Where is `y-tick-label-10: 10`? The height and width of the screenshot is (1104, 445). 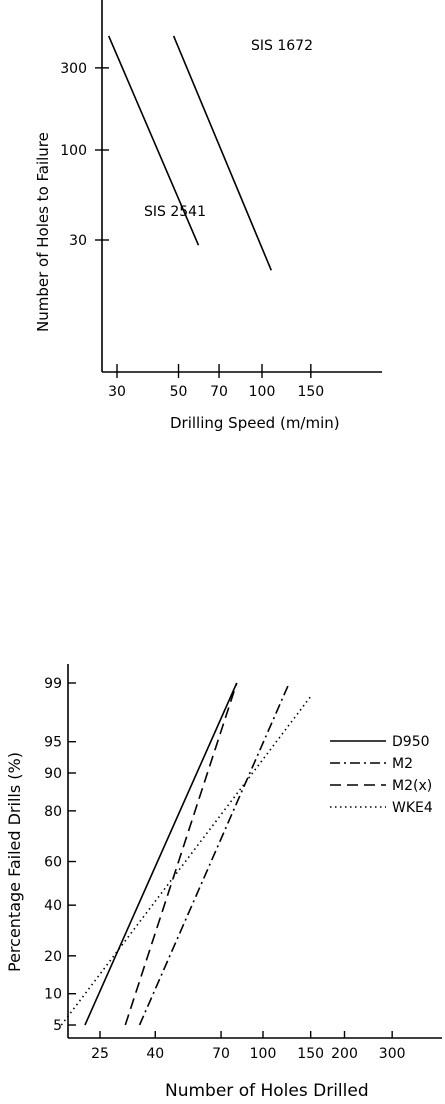 y-tick-label-10: 10 is located at coordinates (53, 995).